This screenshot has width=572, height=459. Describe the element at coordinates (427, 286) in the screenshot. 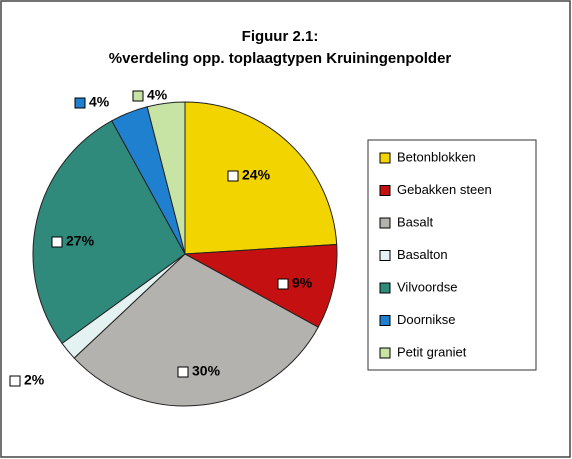

I see `legend-label: Vilvoordse` at that location.